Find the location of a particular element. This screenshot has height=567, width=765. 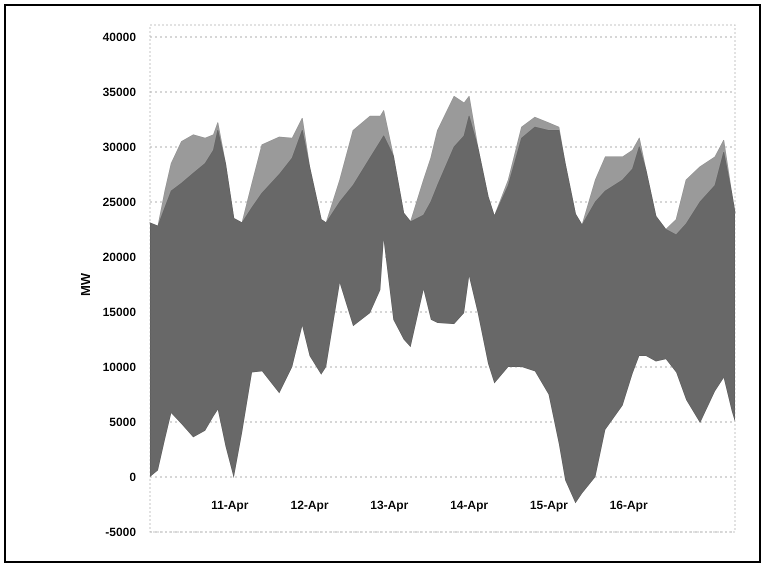

x-tick-label: 13-Apr is located at coordinates (389, 505).